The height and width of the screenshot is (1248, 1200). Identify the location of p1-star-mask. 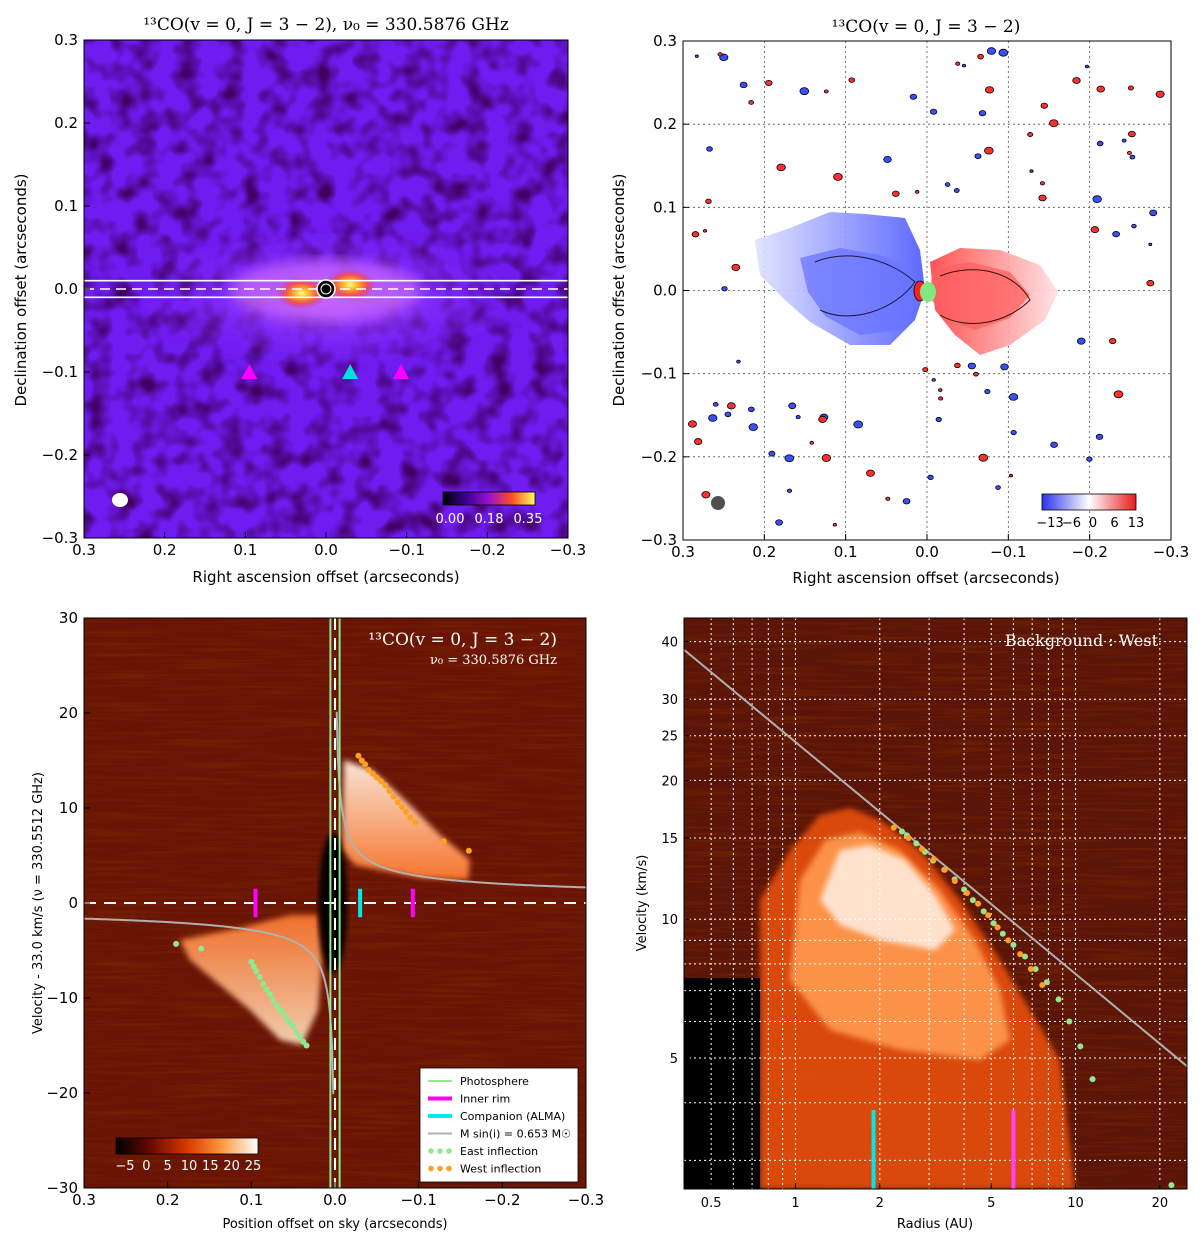
(326, 289).